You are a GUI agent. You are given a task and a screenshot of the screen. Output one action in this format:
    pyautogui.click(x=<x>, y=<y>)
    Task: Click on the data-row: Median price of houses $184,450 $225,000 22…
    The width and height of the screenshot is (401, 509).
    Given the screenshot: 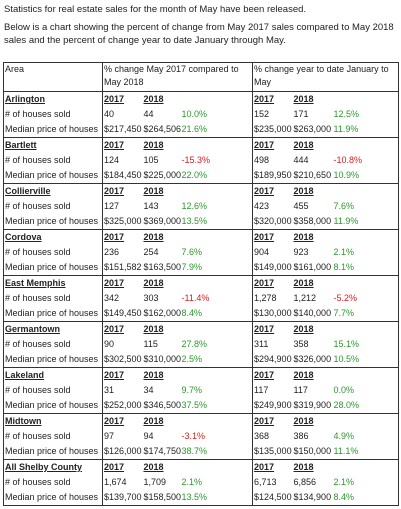 What is the action you would take?
    pyautogui.click(x=201, y=176)
    